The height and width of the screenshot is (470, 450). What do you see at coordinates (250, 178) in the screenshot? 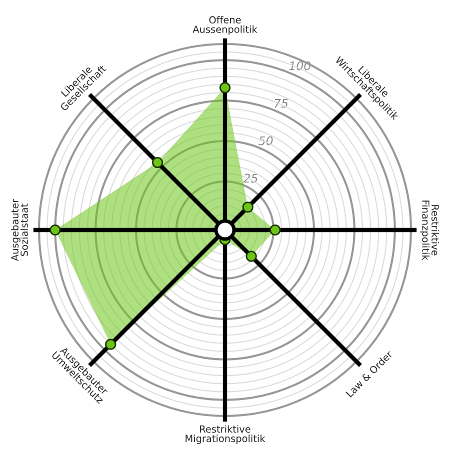
I see `y-tick-label: 25` at bounding box center [250, 178].